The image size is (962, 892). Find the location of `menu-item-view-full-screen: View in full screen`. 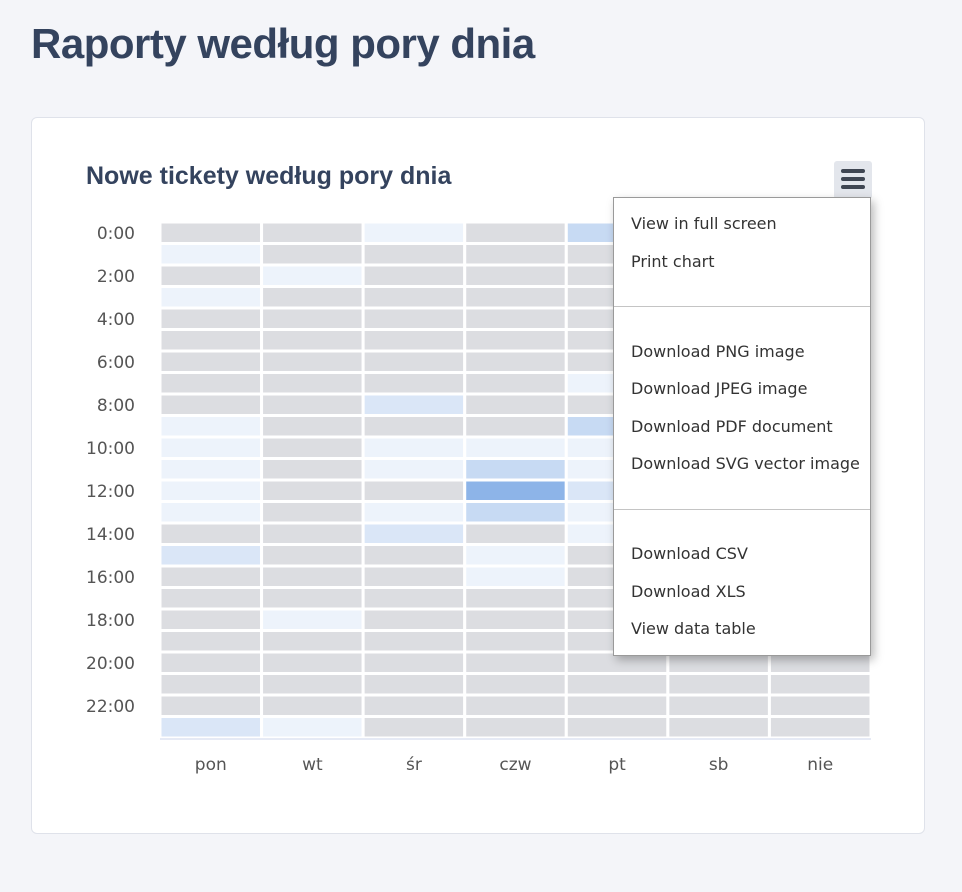

menu-item-view-full-screen: View in full screen is located at coordinates (704, 223).